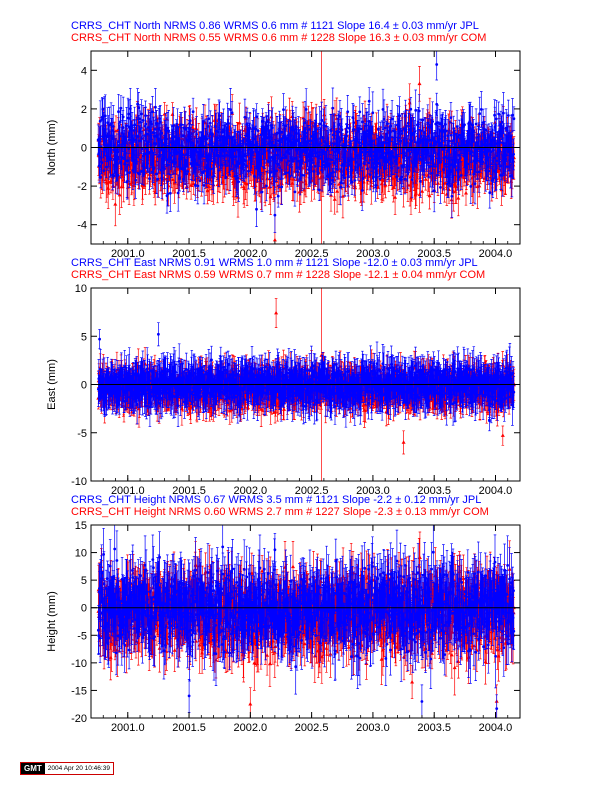 This screenshot has height=792, width=612. I want to click on y-axis-label: North (mm), so click(52, 148).